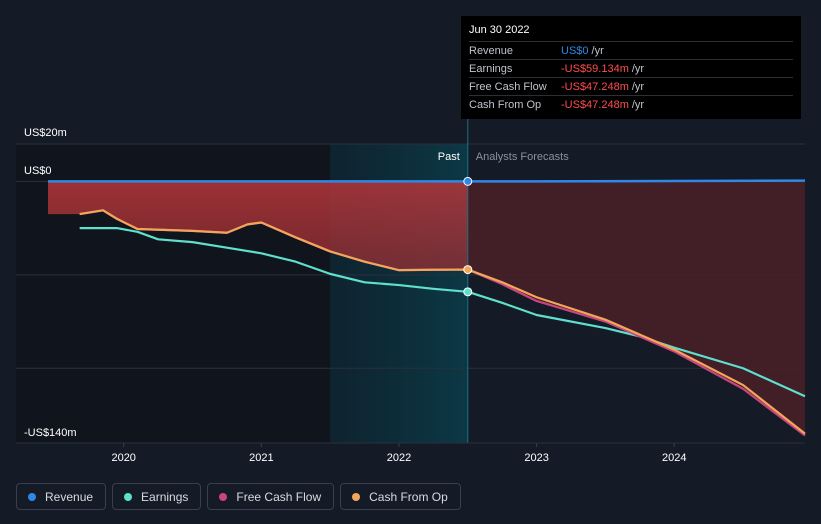 This screenshot has height=524, width=821. I want to click on legend-item-revenue: Revenue, so click(61, 496).